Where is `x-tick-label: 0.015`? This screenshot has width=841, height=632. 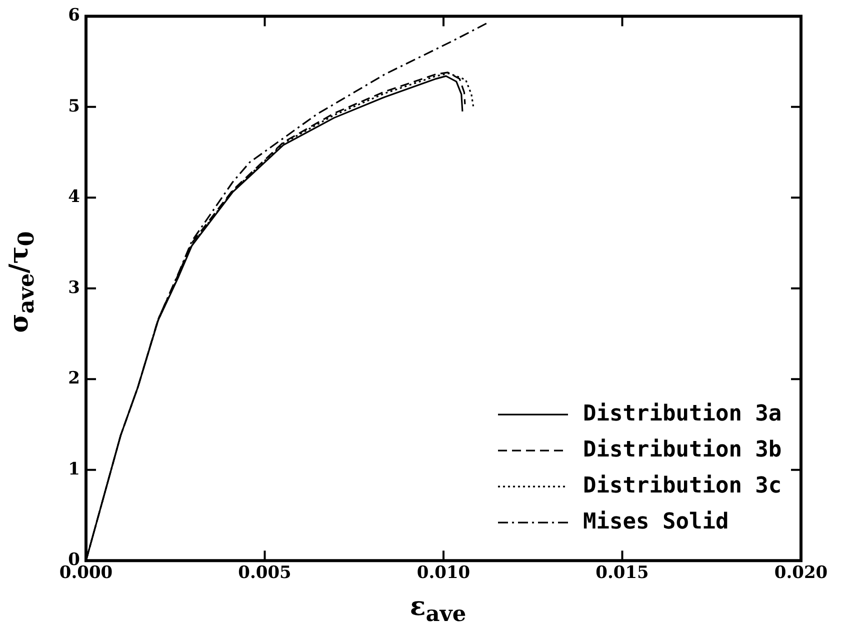 x-tick-label: 0.015 is located at coordinates (622, 573).